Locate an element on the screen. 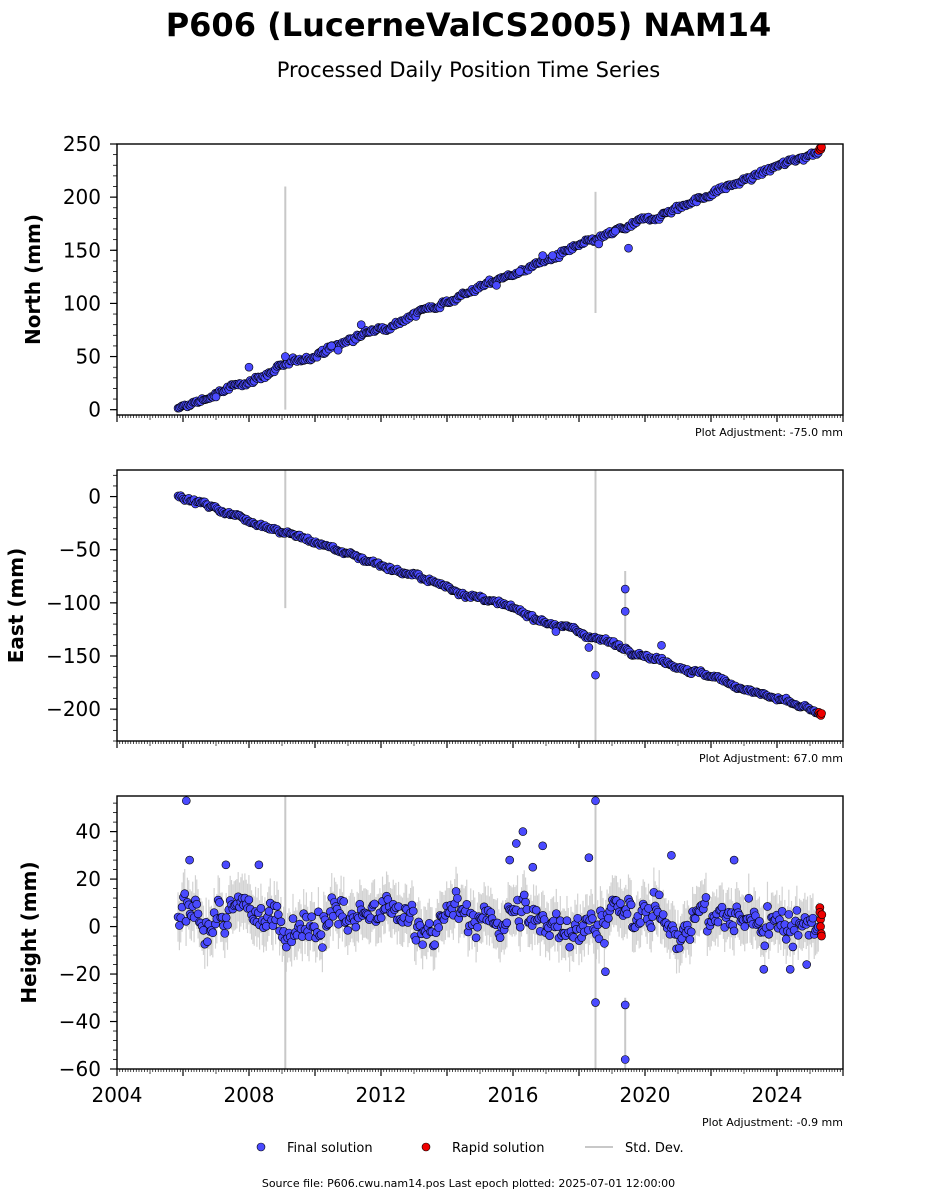 The height and width of the screenshot is (1200, 937). x-tick-label: 2020 is located at coordinates (645, 1095).